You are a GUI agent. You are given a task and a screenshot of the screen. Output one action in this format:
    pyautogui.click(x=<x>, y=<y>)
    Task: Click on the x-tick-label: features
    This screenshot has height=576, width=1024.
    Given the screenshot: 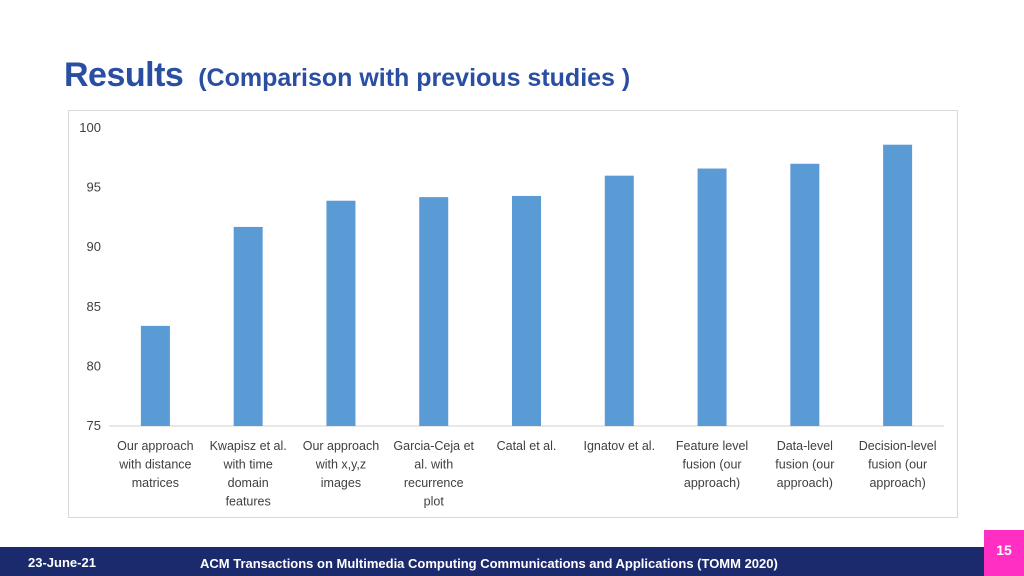 What is the action you would take?
    pyautogui.click(x=248, y=502)
    